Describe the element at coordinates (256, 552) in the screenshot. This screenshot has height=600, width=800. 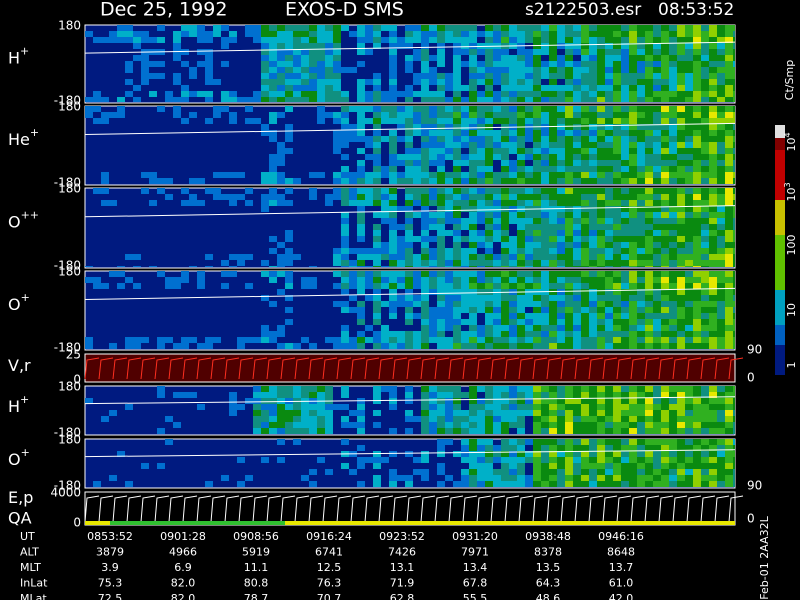
I see `table-cell: 5919` at that location.